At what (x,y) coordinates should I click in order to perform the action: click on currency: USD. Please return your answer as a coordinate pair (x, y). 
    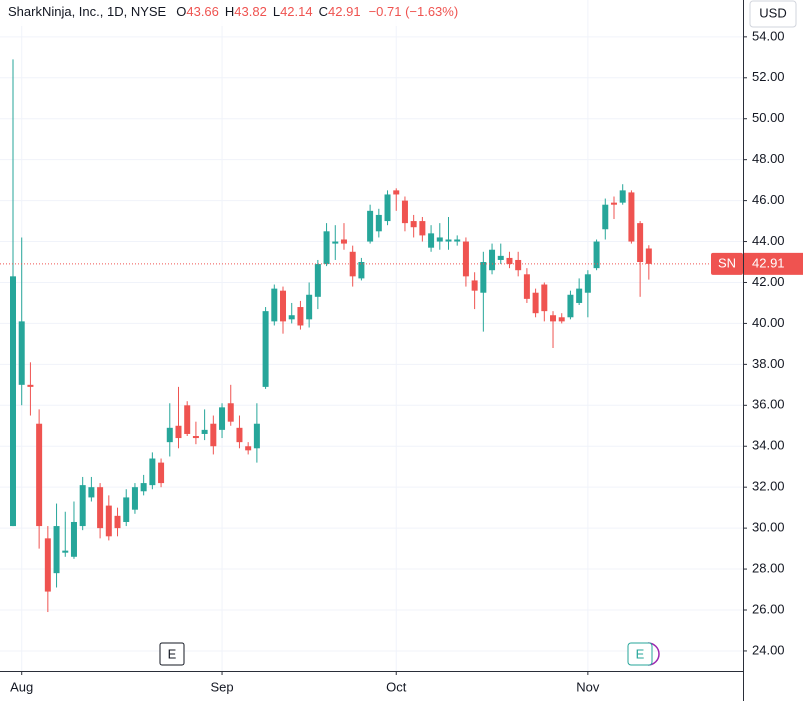
    Looking at the image, I should click on (772, 12).